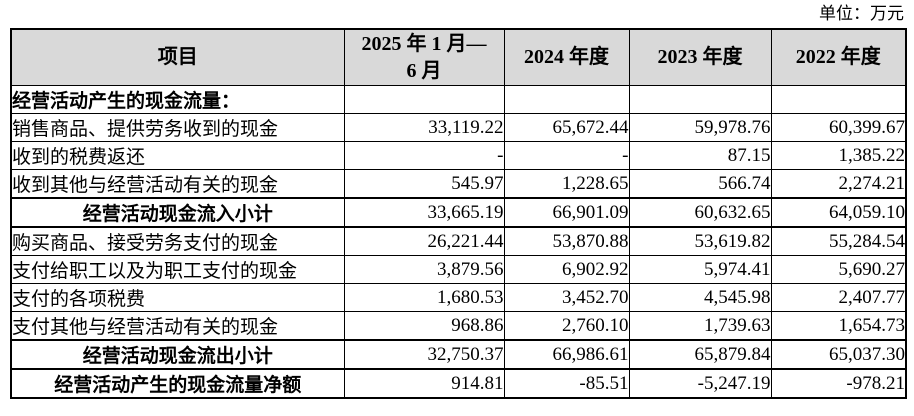 The height and width of the screenshot is (416, 914). Describe the element at coordinates (177, 184) in the screenshot. I see `row-label: 收到其他与经营活动有关的现金` at that location.